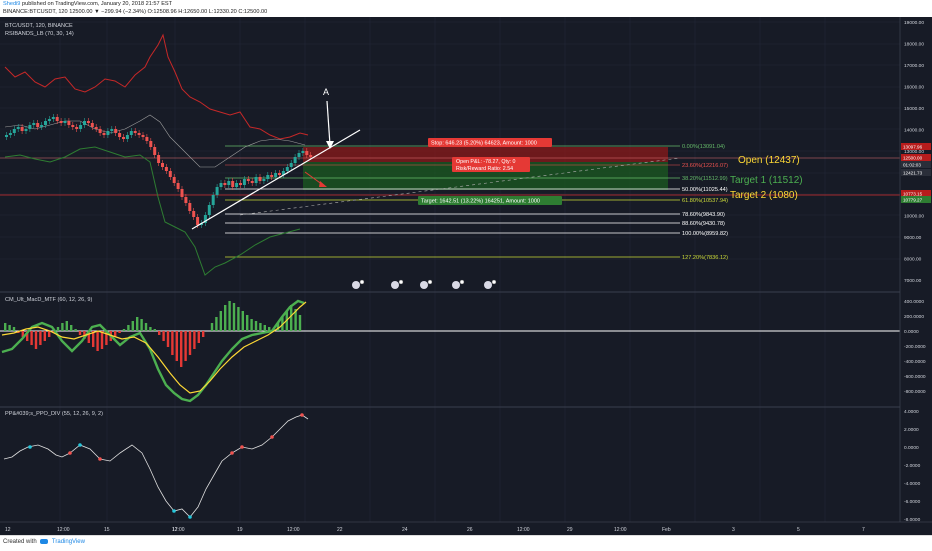 The image size is (932, 551). Describe the element at coordinates (915, 347) in the screenshot. I see `macd-tick: -200.0000` at that location.